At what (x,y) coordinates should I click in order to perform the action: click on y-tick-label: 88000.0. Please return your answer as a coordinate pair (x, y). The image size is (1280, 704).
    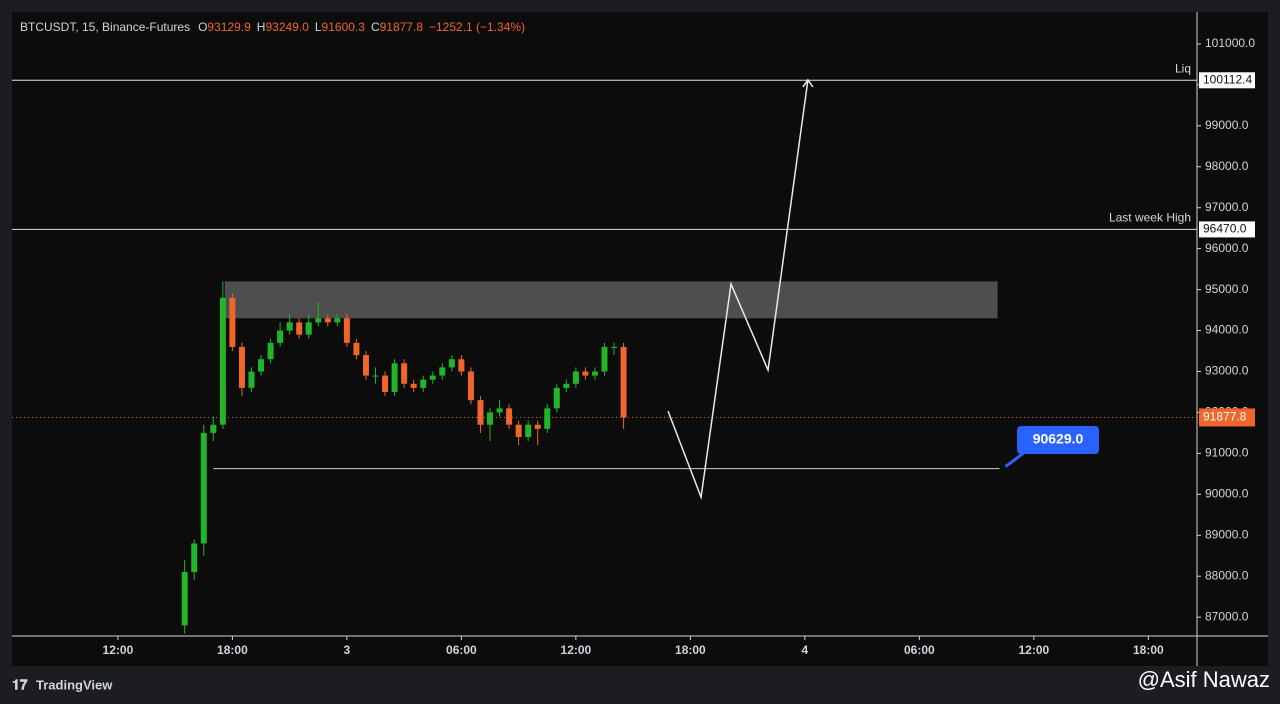
    Looking at the image, I should click on (1227, 575).